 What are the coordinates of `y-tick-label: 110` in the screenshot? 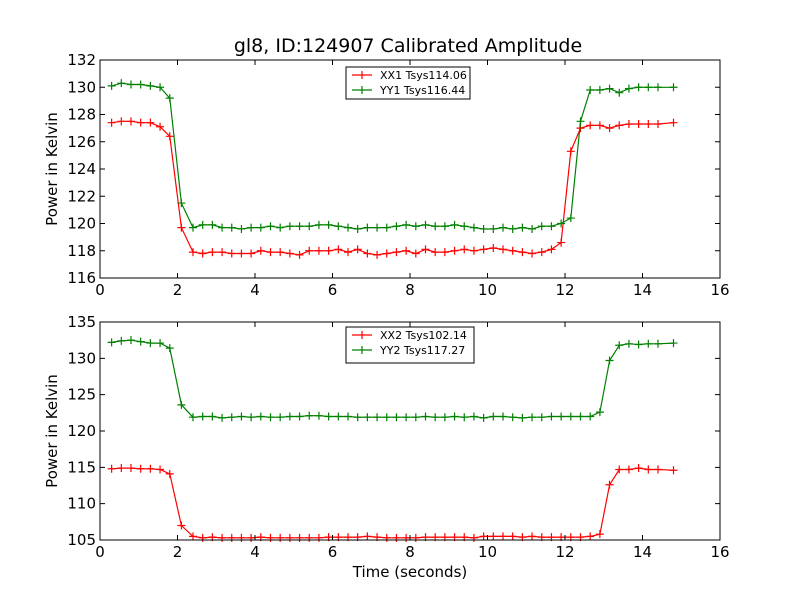 It's located at (81, 504).